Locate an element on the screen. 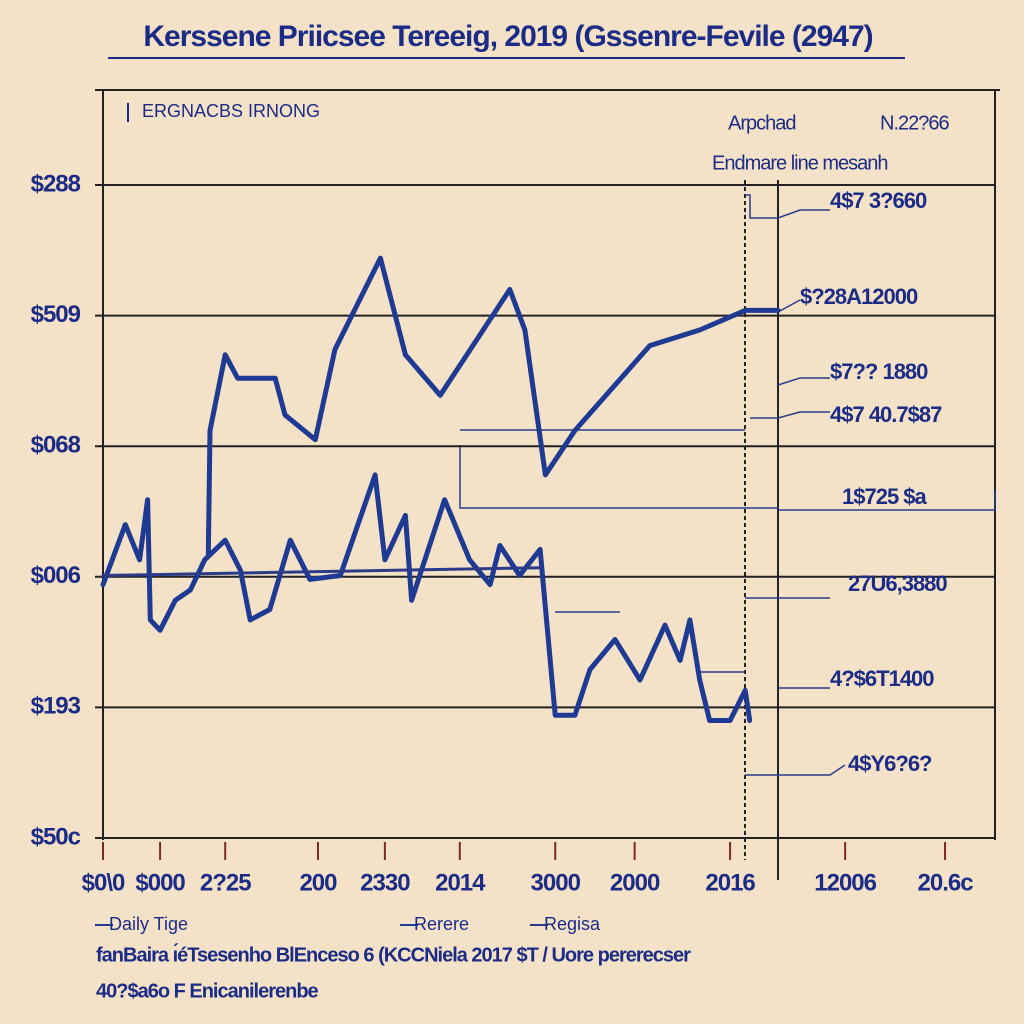 The height and width of the screenshot is (1024, 1024). legend-label: Daily Tige is located at coordinates (148, 924).